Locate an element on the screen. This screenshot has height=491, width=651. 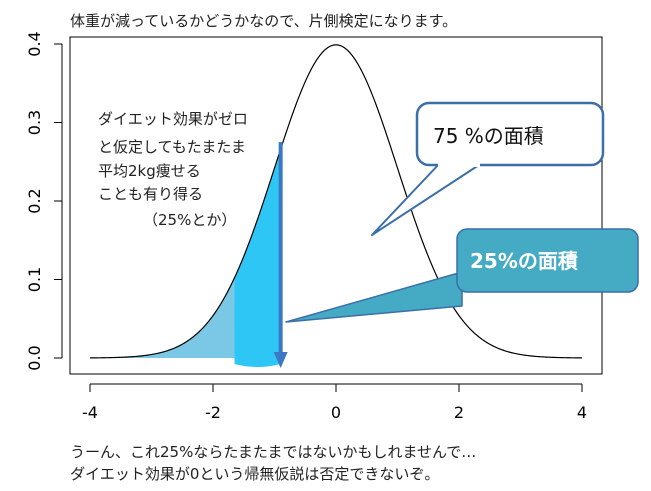
y-tick-label: 0.3 is located at coordinates (34, 122).